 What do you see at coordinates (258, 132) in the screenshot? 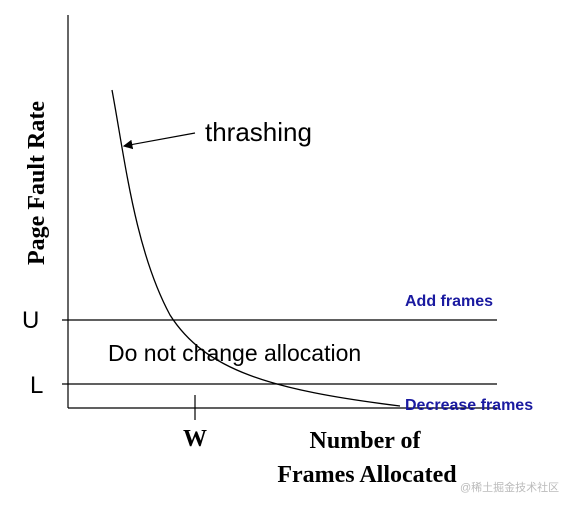
I see `thrashing-label: thrashing` at bounding box center [258, 132].